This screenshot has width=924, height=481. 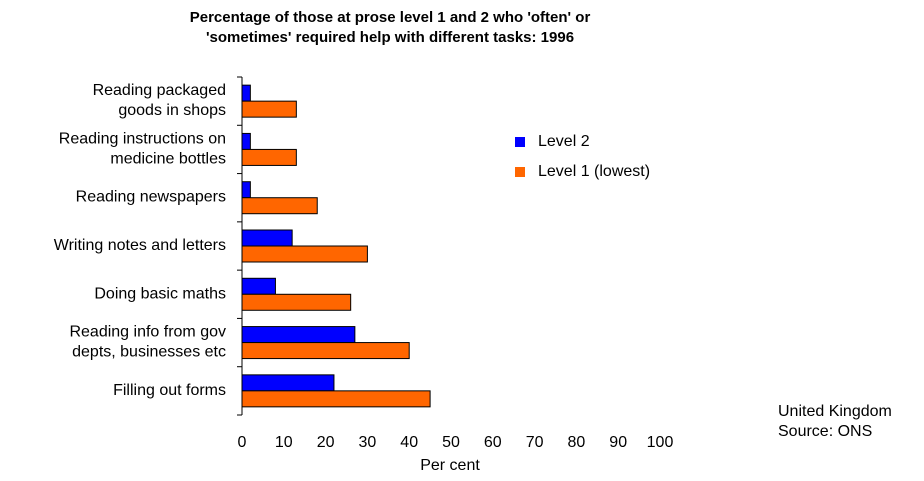 I want to click on x-tick-label: 90, so click(x=618, y=442).